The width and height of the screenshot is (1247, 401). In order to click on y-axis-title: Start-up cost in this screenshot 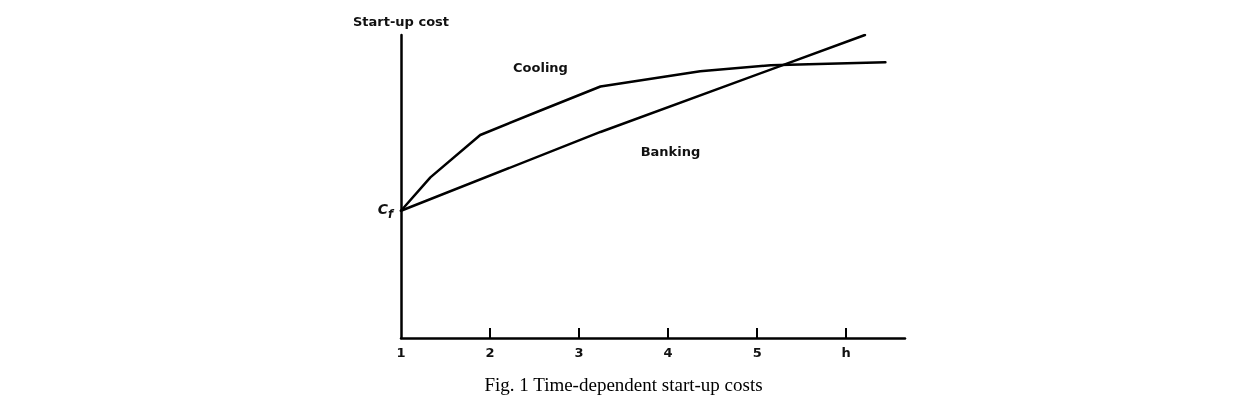, I will do `click(401, 21)`.